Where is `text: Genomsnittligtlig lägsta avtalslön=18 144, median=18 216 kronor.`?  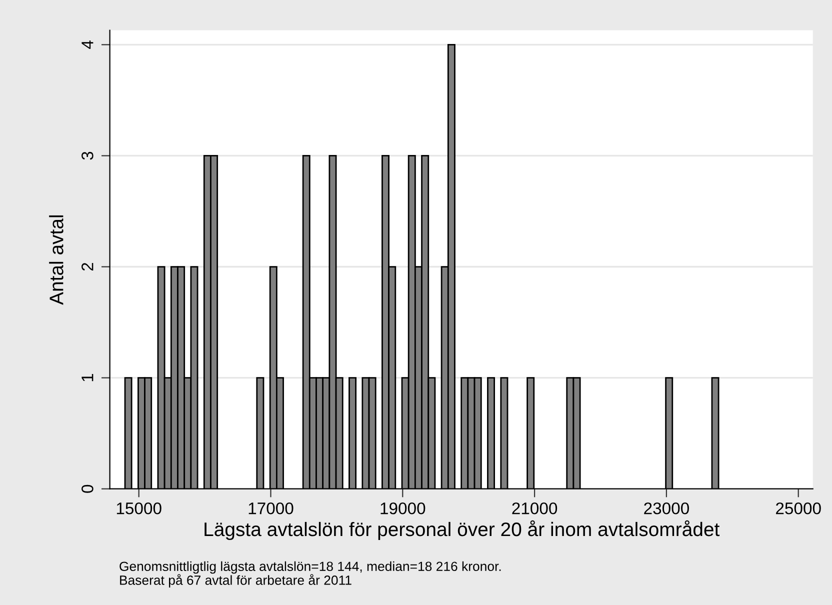
text: Genomsnittligtlig lägsta avtalslön=18 144, median=18 216 kronor. is located at coordinates (310, 567).